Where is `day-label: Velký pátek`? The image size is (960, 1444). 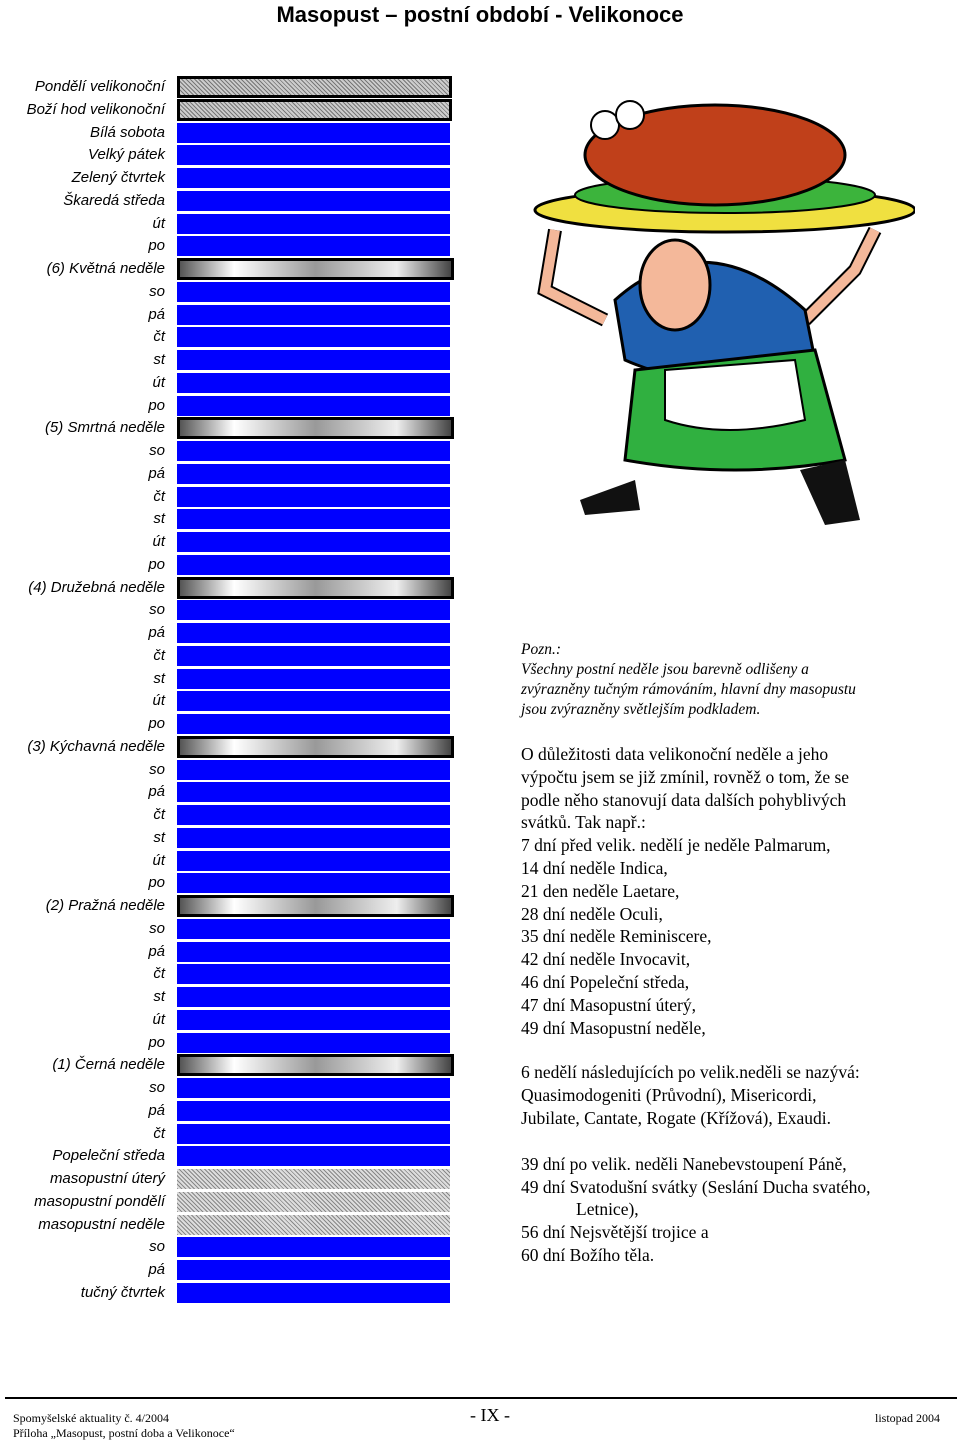
day-label: Velký pátek is located at coordinates (126, 155).